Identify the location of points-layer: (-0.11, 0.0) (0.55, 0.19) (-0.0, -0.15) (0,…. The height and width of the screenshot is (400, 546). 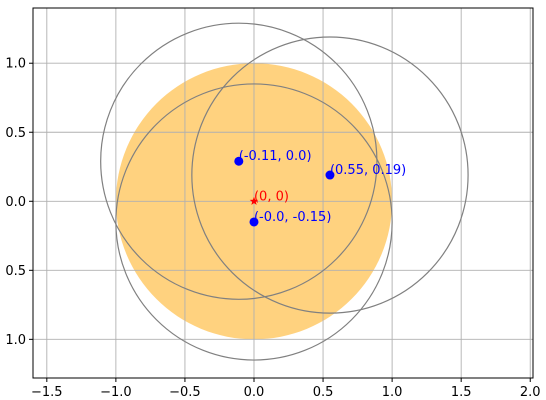
(320, 188).